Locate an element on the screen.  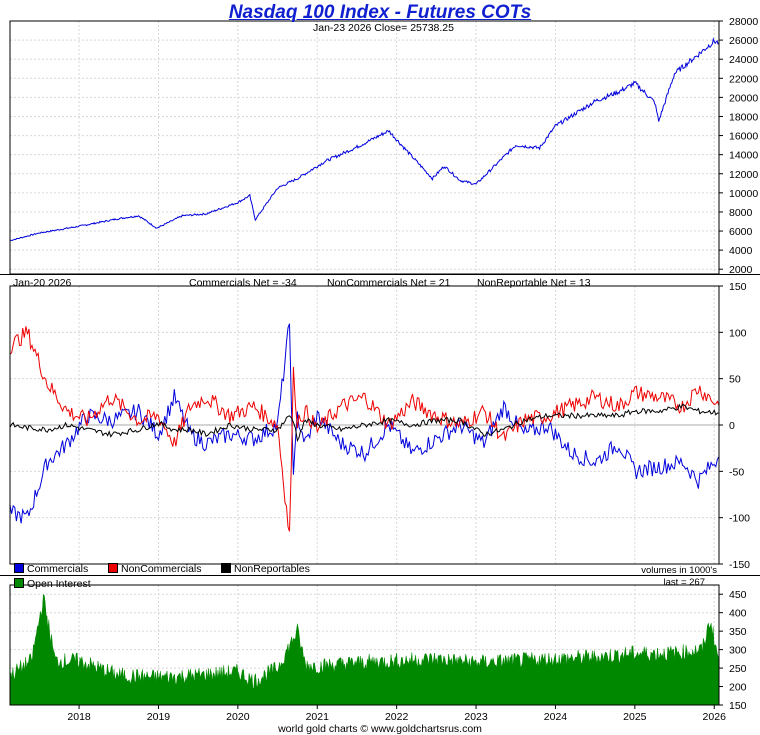
noncommercials-net-label: NonCommercials Net = 21 is located at coordinates (389, 283).